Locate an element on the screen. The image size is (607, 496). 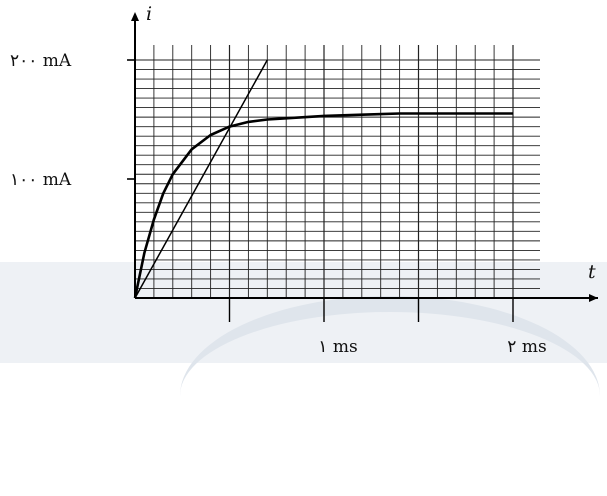
y-tick-label: ۱۰۰ mA is located at coordinates (41, 180).